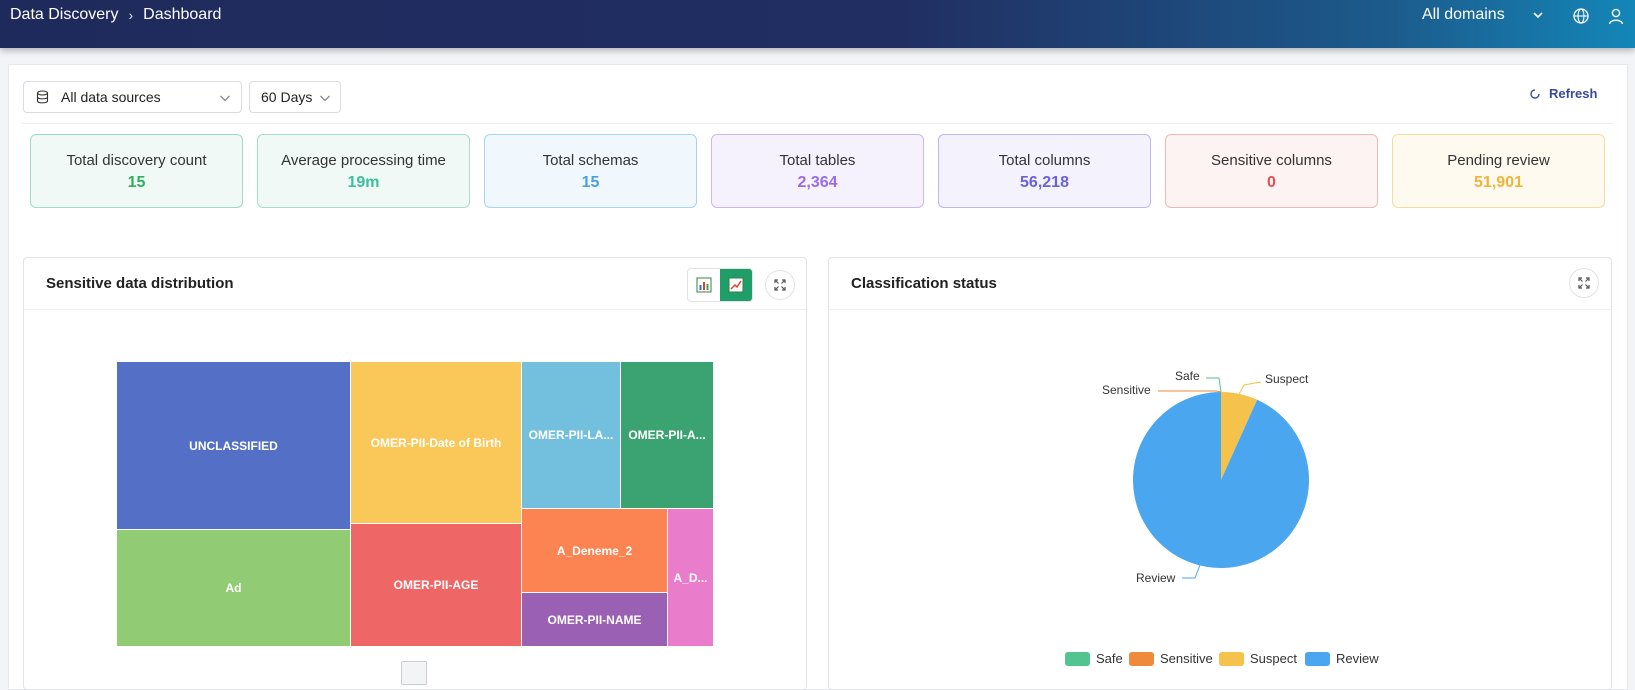 This screenshot has width=1635, height=690. What do you see at coordinates (594, 550) in the screenshot?
I see `treemap-cell: A_Deneme_2` at bounding box center [594, 550].